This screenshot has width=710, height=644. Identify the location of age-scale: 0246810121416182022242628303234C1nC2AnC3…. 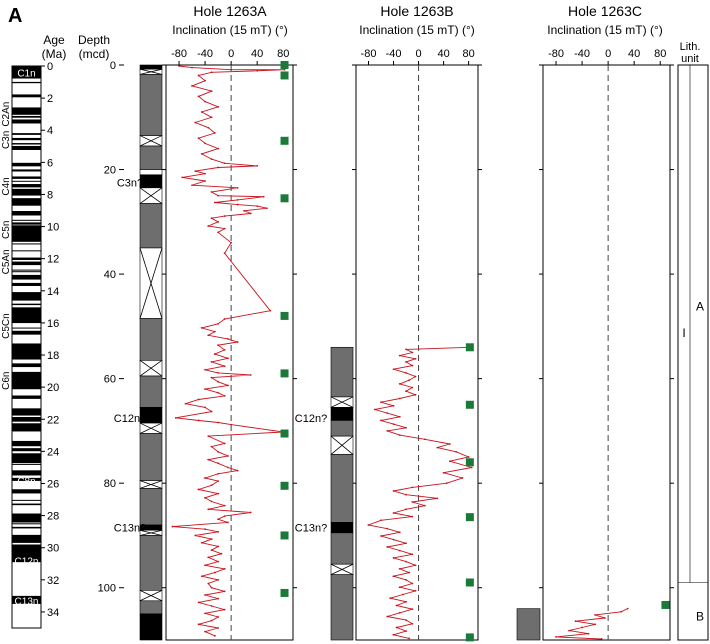
(30, 345).